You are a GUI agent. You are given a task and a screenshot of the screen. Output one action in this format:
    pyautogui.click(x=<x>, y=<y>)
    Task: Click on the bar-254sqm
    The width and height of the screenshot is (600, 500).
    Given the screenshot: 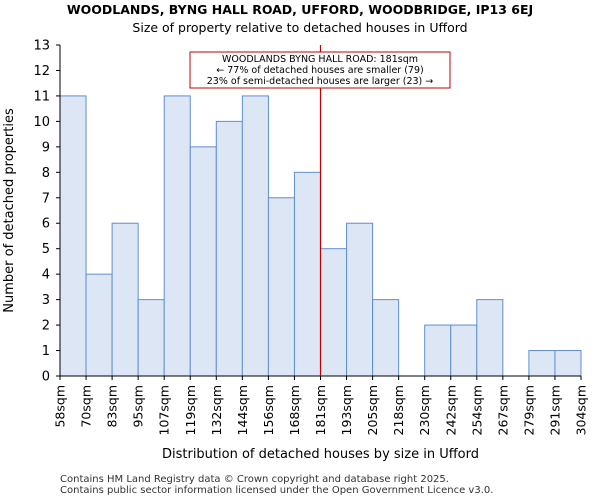 What is the action you would take?
    pyautogui.click(x=490, y=338)
    